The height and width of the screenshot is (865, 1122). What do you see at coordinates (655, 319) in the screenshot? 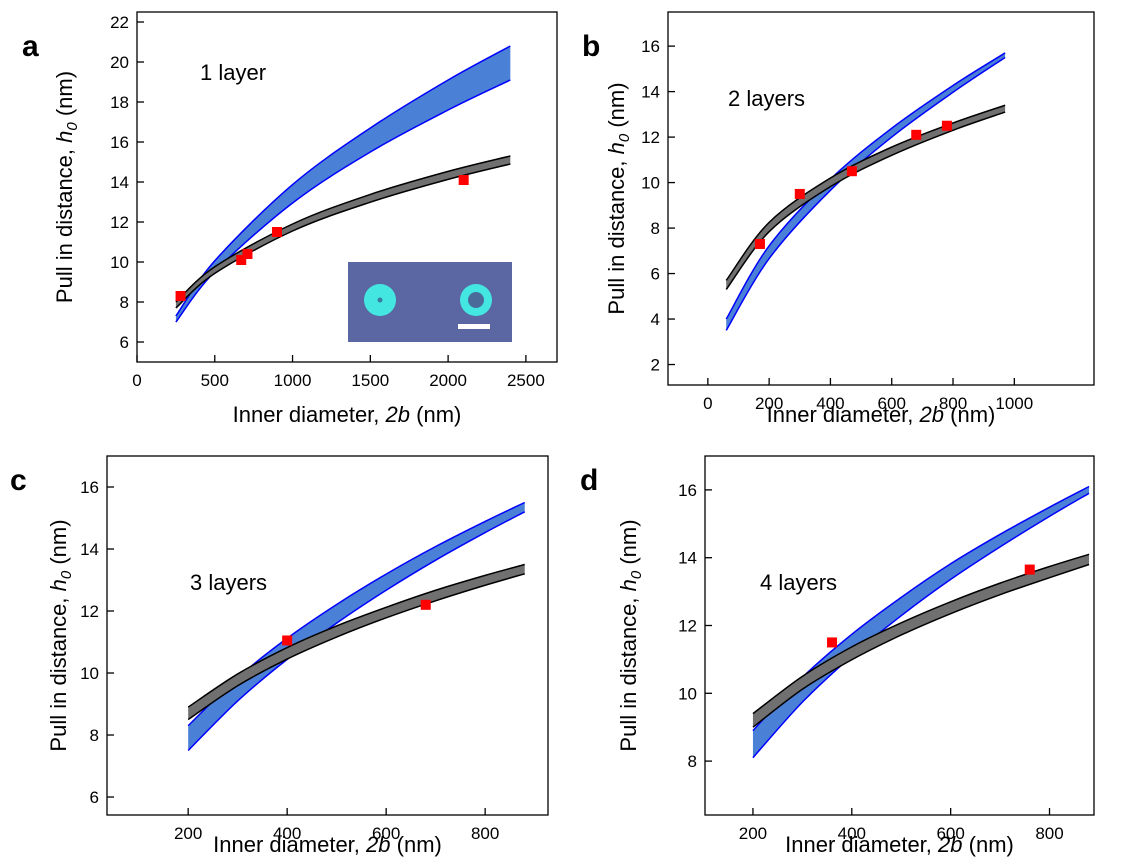
I see `y-tick-label: 4` at bounding box center [655, 319].